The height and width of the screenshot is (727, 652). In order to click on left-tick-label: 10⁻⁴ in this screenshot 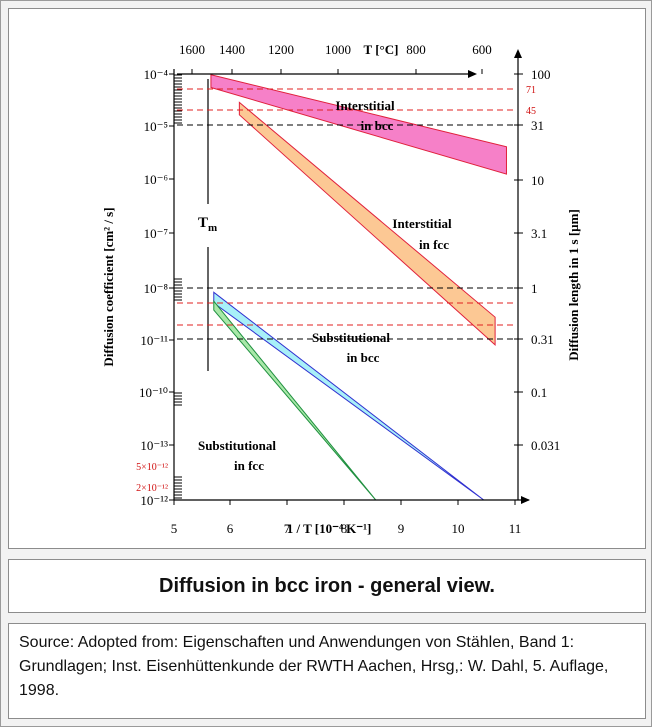, I will do `click(156, 74)`.